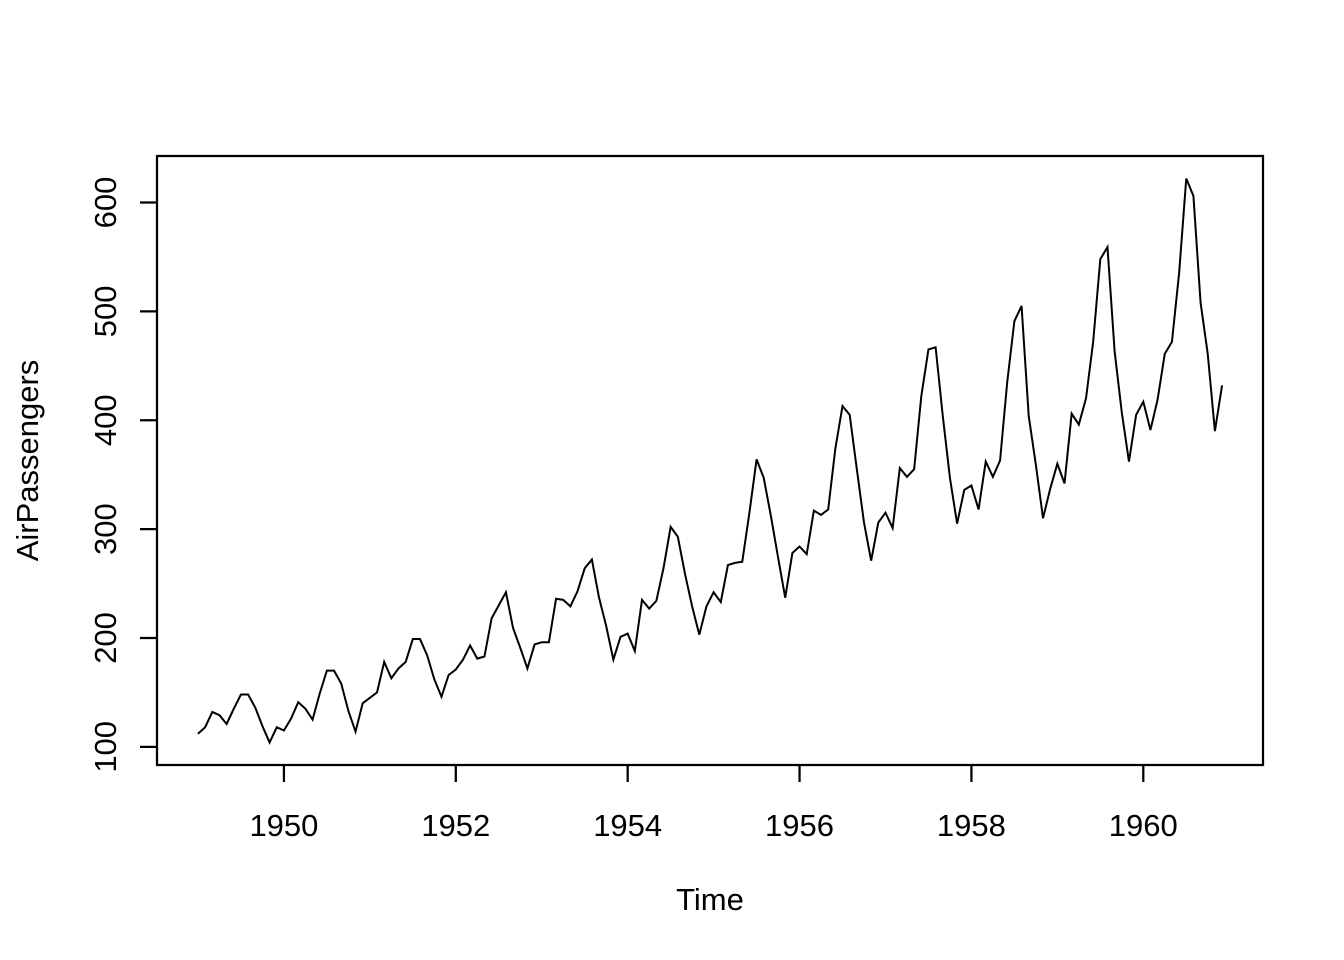 This screenshot has height=960, width=1344. What do you see at coordinates (105, 747) in the screenshot?
I see `y-tick-label: 100` at bounding box center [105, 747].